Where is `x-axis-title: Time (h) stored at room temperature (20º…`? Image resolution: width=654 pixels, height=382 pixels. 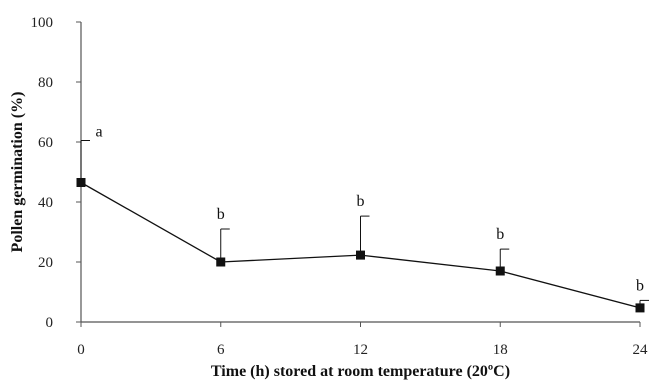 x-axis-title: Time (h) stored at room temperature (20º… is located at coordinates (360, 371).